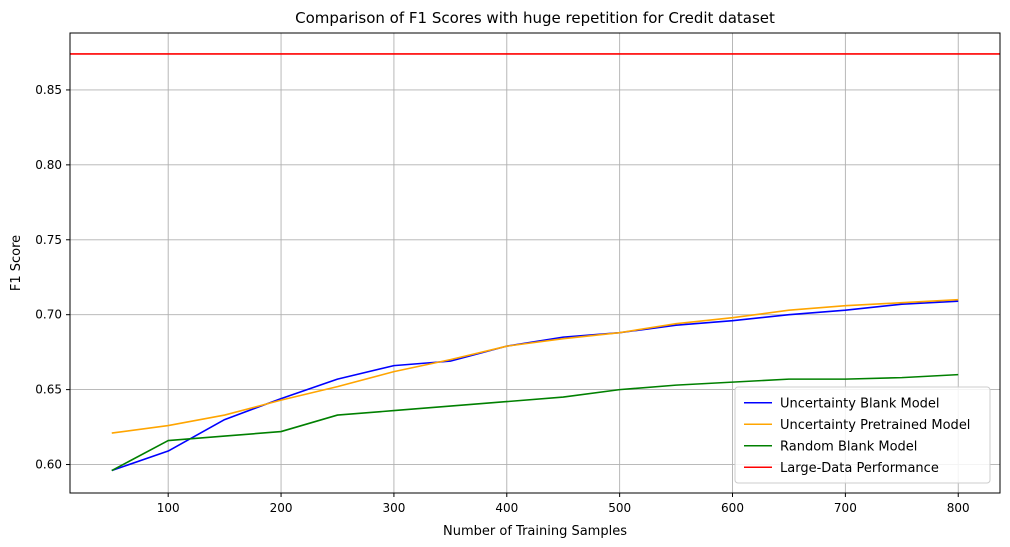 The image size is (1010, 547). What do you see at coordinates (859, 468) in the screenshot?
I see `legend-label: Large-Data Performance` at bounding box center [859, 468].